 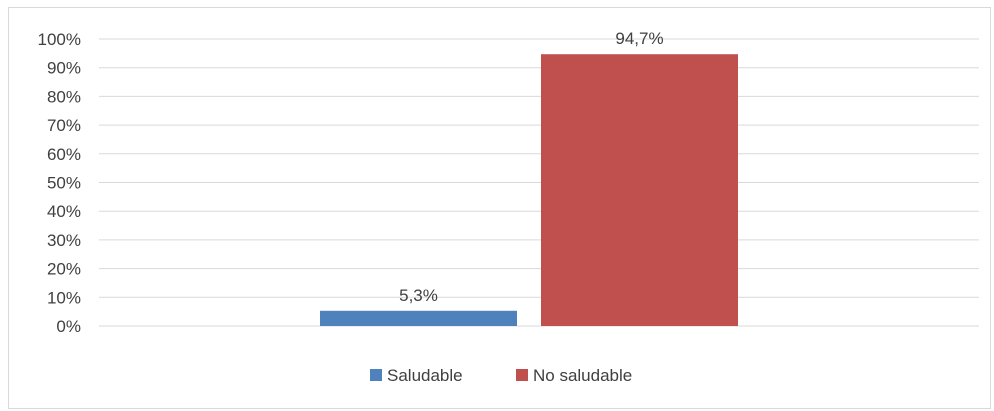 What do you see at coordinates (59, 39) in the screenshot?
I see `y-tick-label: 100%` at bounding box center [59, 39].